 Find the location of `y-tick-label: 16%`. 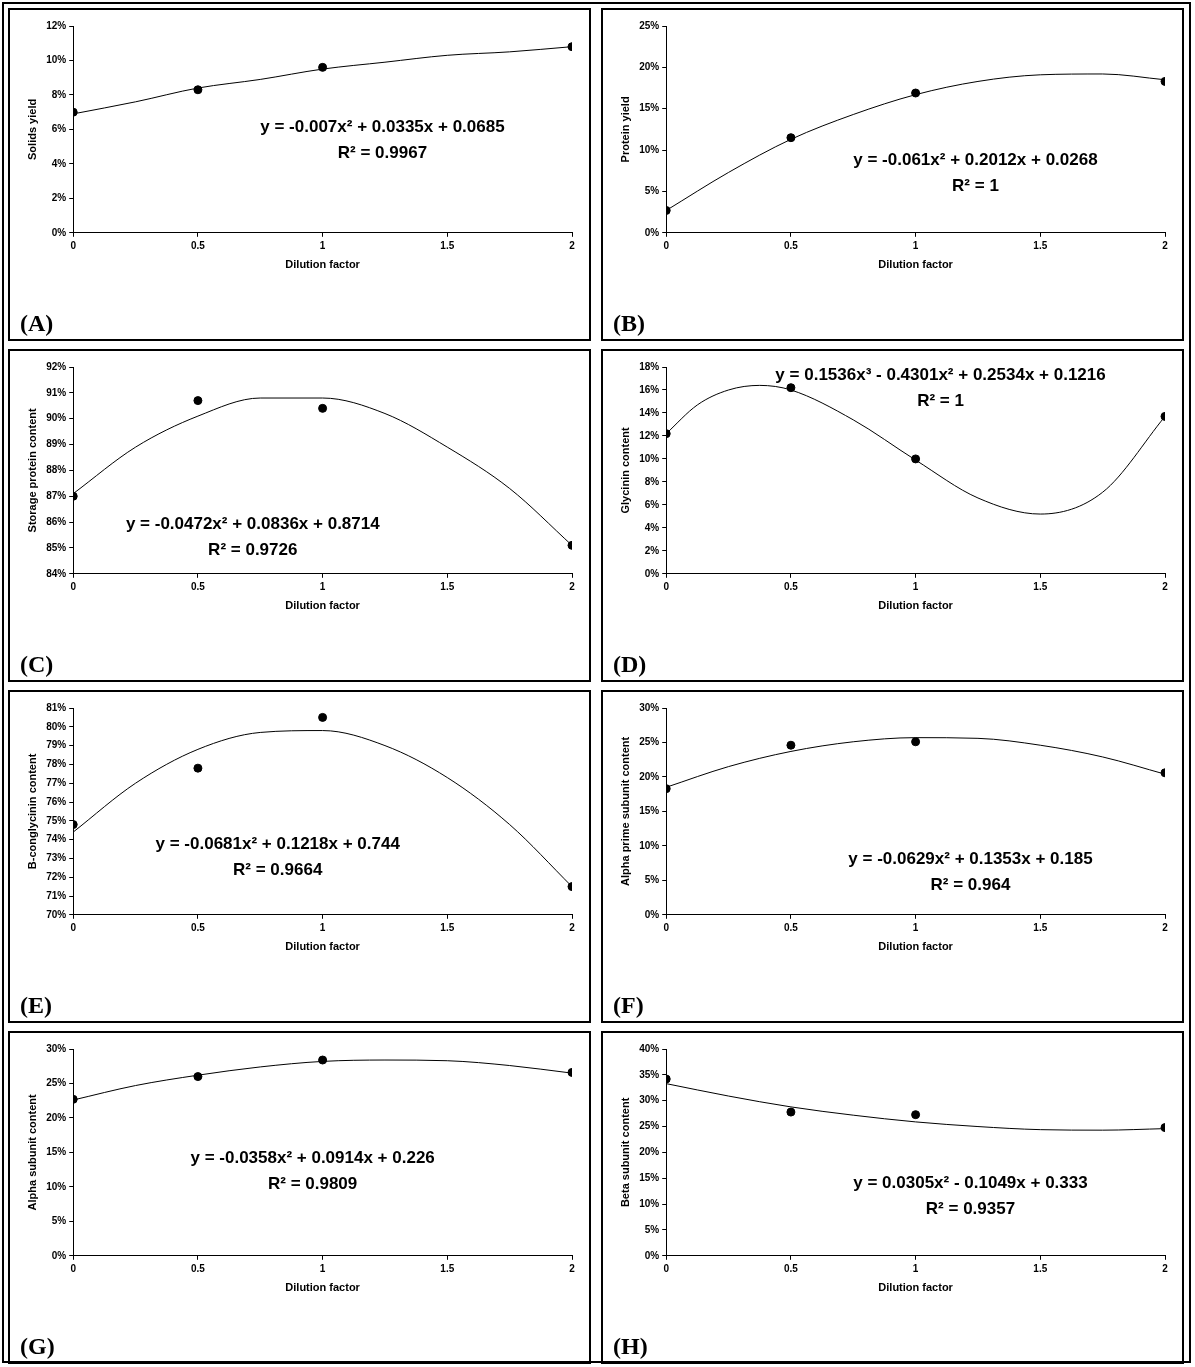

y-tick-label: 16% is located at coordinates (649, 389).